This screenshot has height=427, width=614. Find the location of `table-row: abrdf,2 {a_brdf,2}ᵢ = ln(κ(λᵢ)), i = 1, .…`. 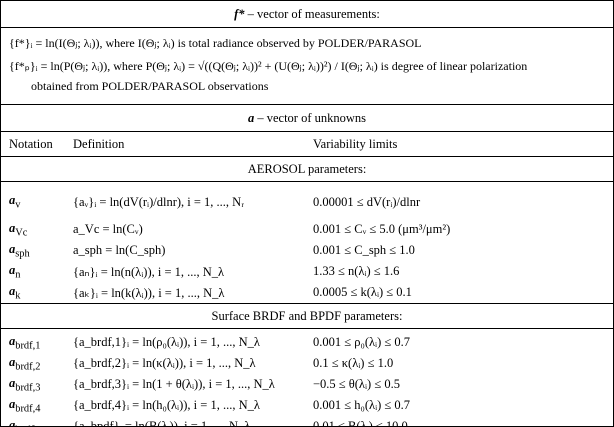

table-row: abrdf,2 {a_brdf,2}ᵢ = ln(κ(λᵢ)), i = 1, .… is located at coordinates (307, 363).